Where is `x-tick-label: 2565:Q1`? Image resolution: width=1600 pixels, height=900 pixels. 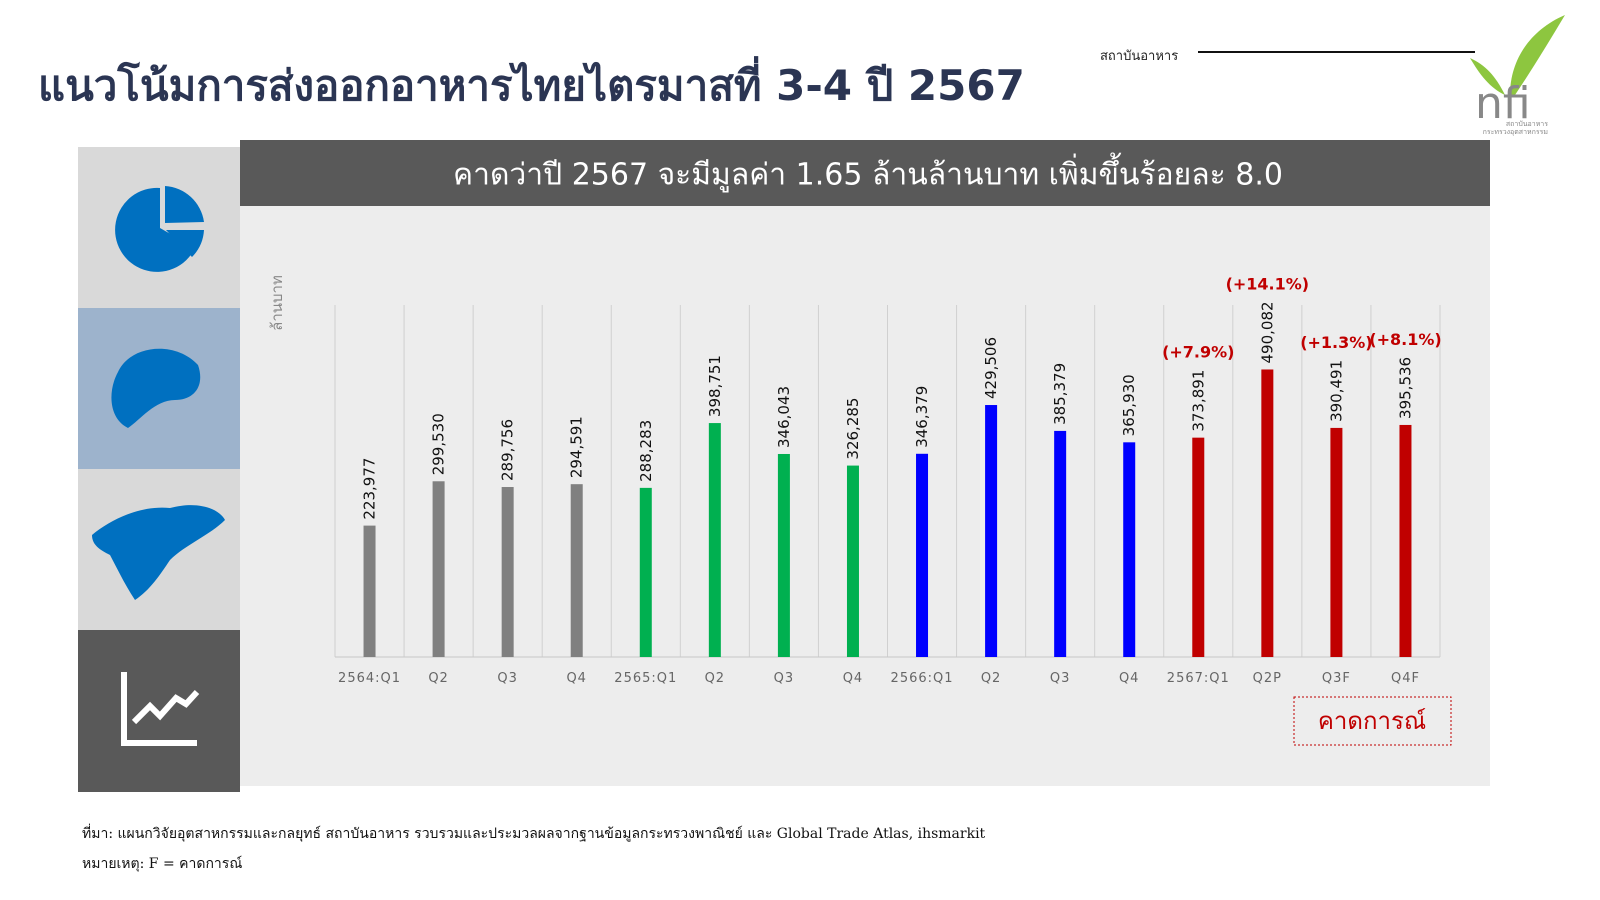 x-tick-label: 2565:Q1 is located at coordinates (645, 678).